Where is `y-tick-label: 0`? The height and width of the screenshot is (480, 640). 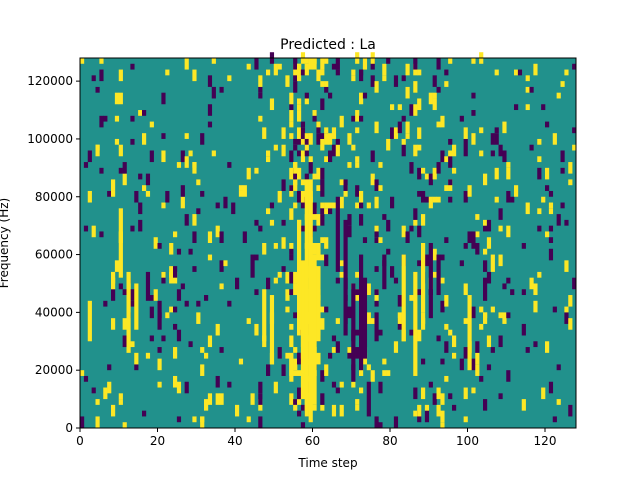 y-tick-label: 0 is located at coordinates (69, 428).